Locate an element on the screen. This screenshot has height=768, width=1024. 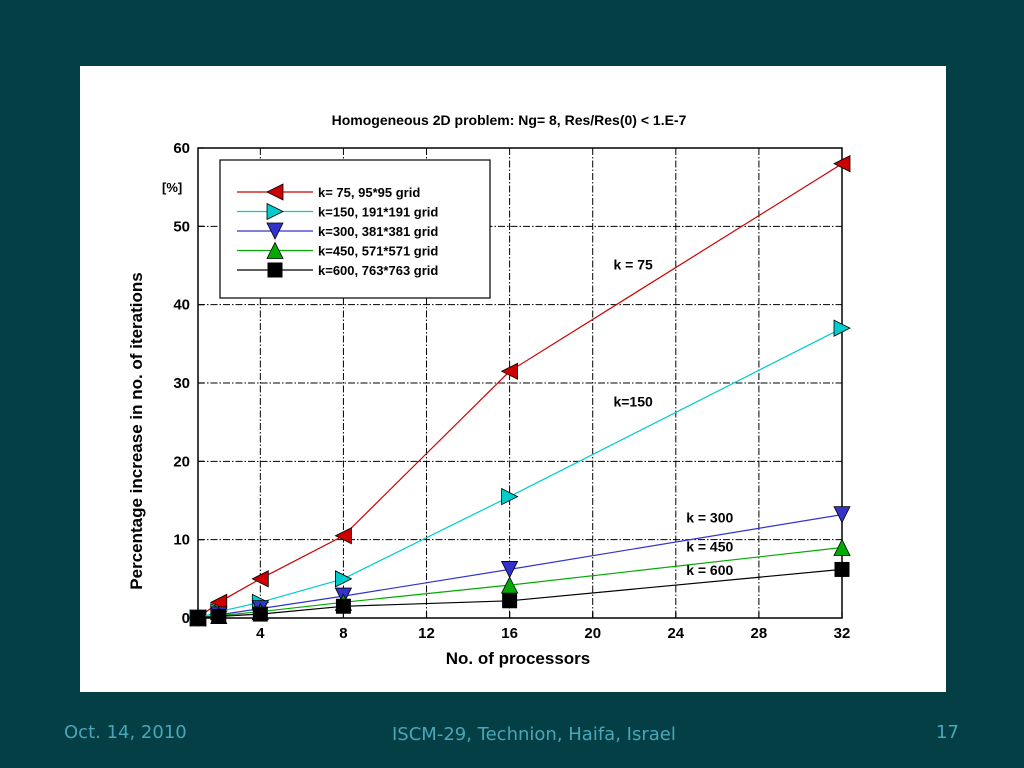
y-tick-label: 40 is located at coordinates (181, 305).